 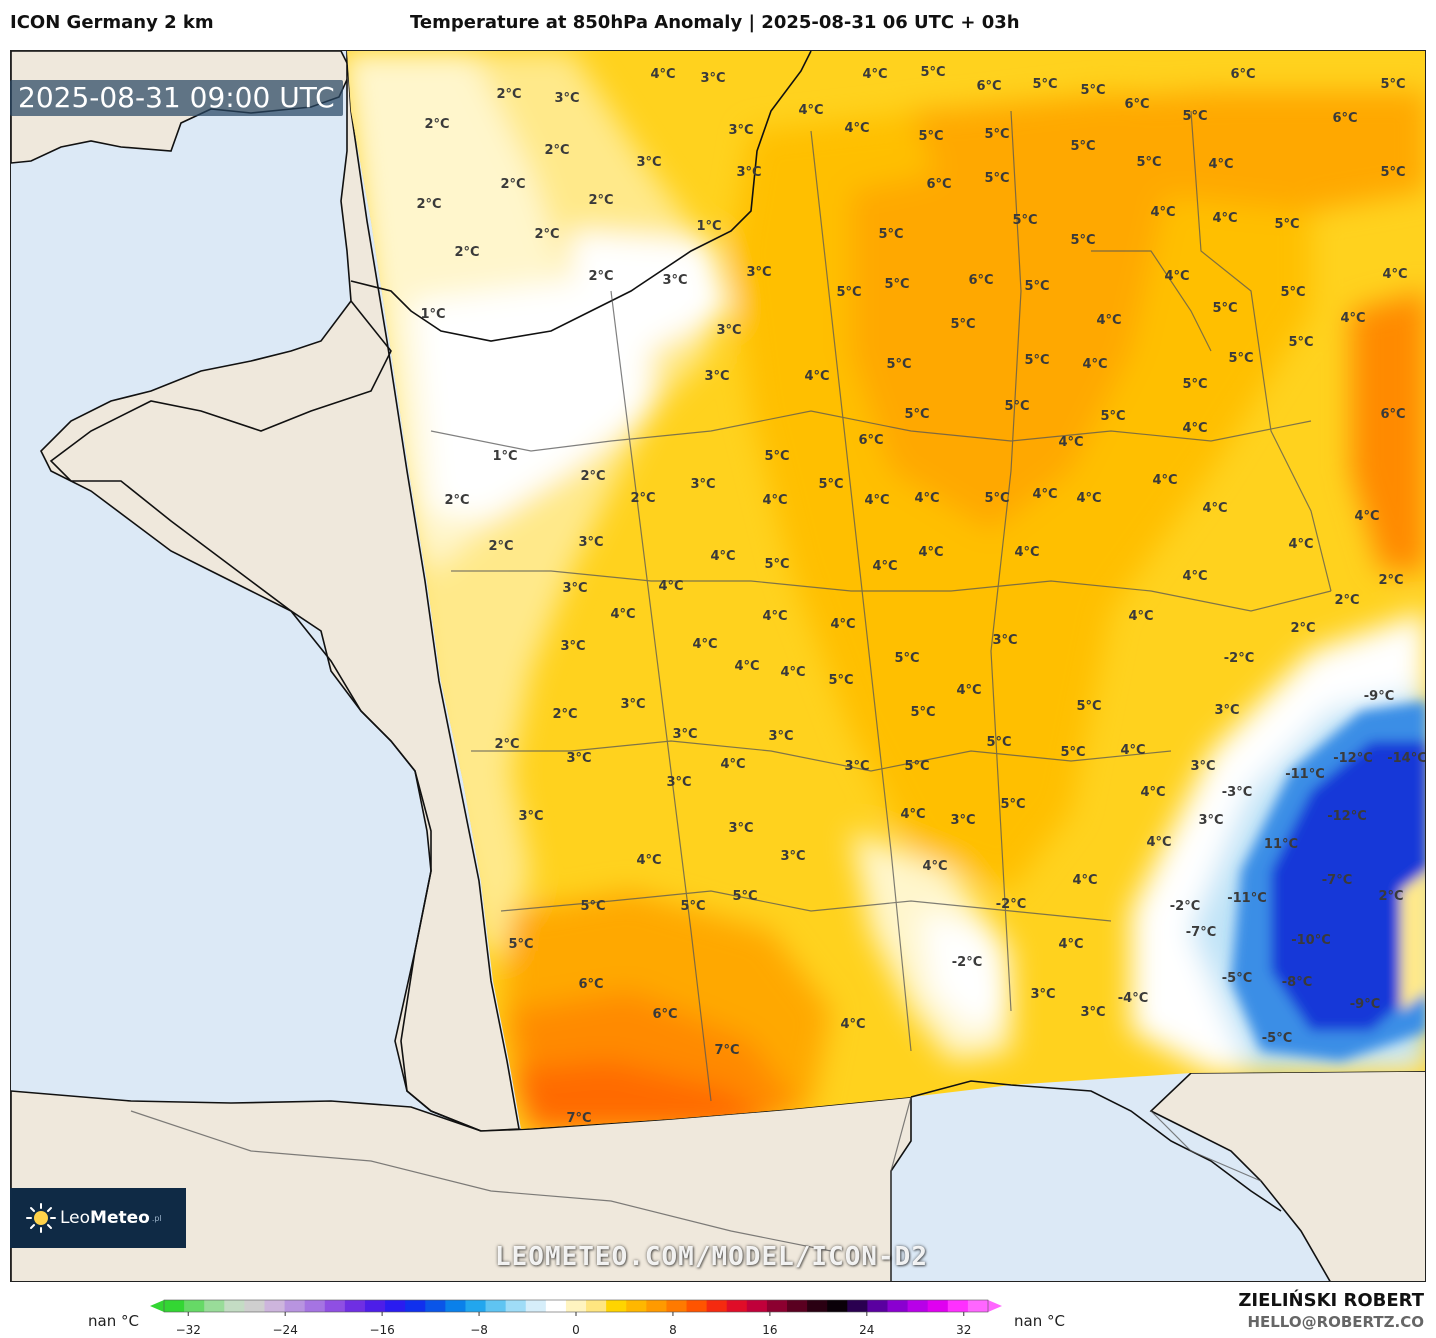 What do you see at coordinates (285, 1330) in the screenshot?
I see `colorbar-tick-label: −24` at bounding box center [285, 1330].